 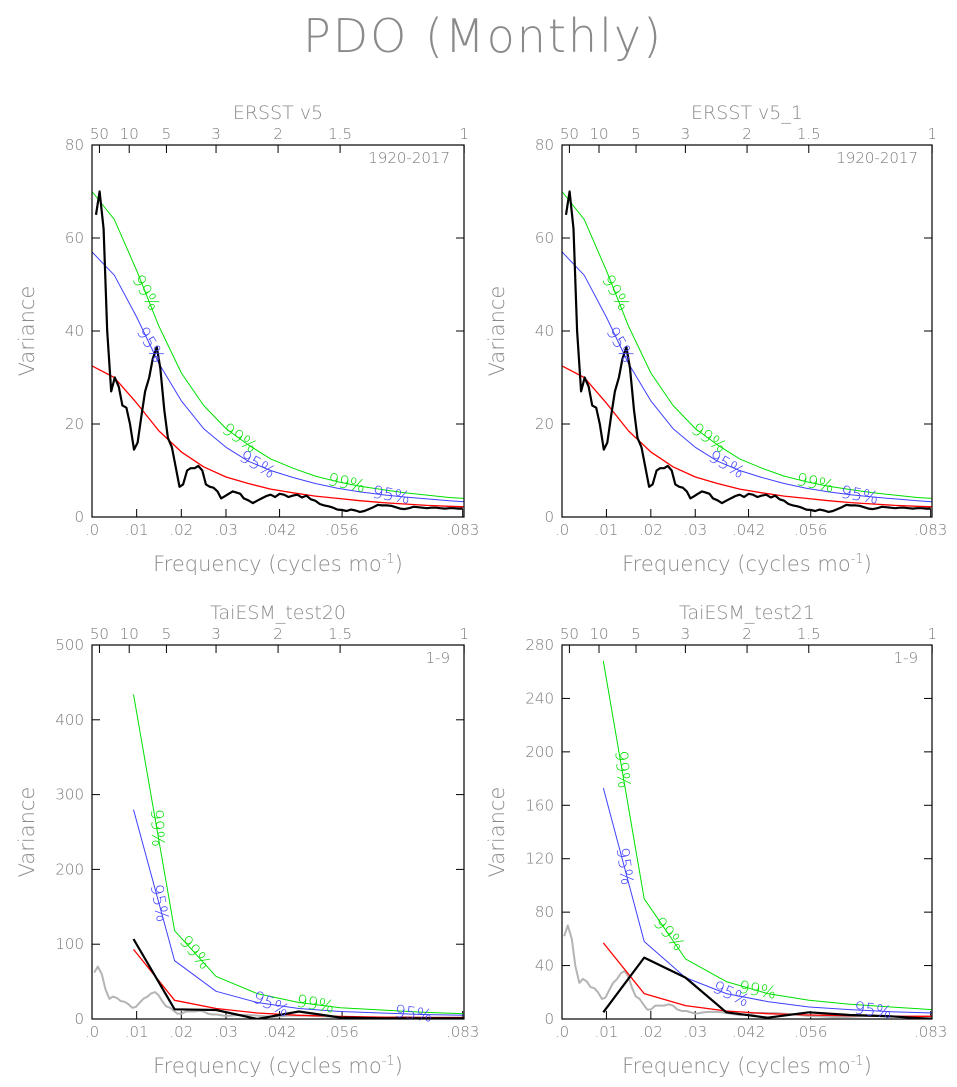 What do you see at coordinates (695, 1032) in the screenshot?
I see `x-tick-label: .03` at bounding box center [695, 1032].